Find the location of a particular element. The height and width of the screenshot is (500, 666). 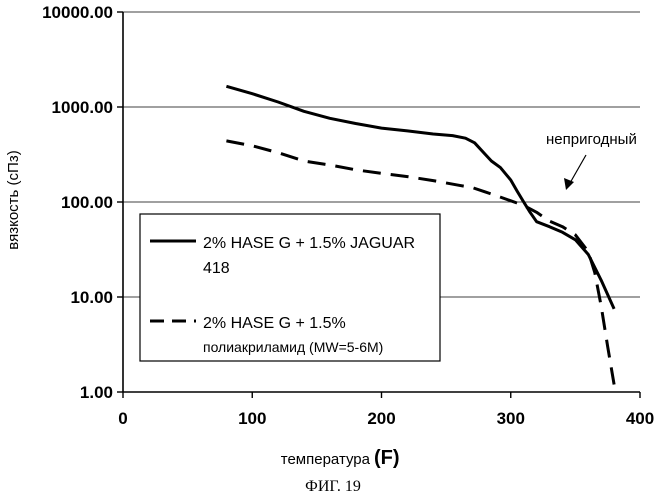

x-tick-label-1: 100 is located at coordinates (252, 418).